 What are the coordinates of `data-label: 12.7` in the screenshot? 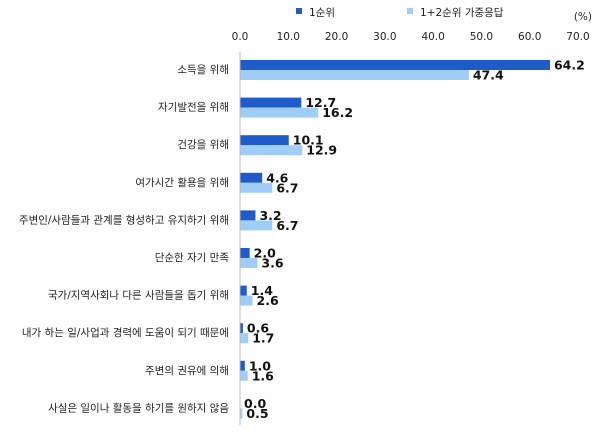 It's located at (320, 102).